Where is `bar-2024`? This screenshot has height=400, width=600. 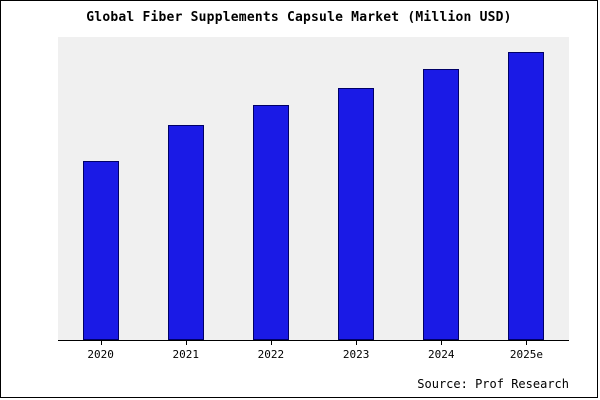 bar-2024 is located at coordinates (441, 204).